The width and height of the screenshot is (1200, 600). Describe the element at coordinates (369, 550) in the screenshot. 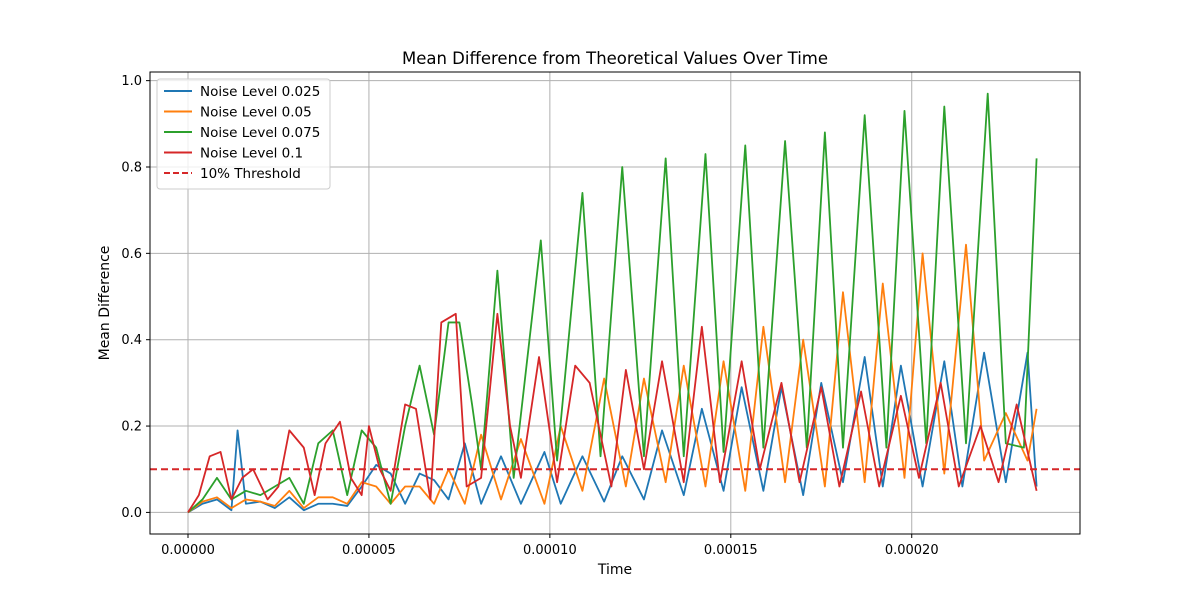

I see `x-tick-label: 0.00005` at that location.